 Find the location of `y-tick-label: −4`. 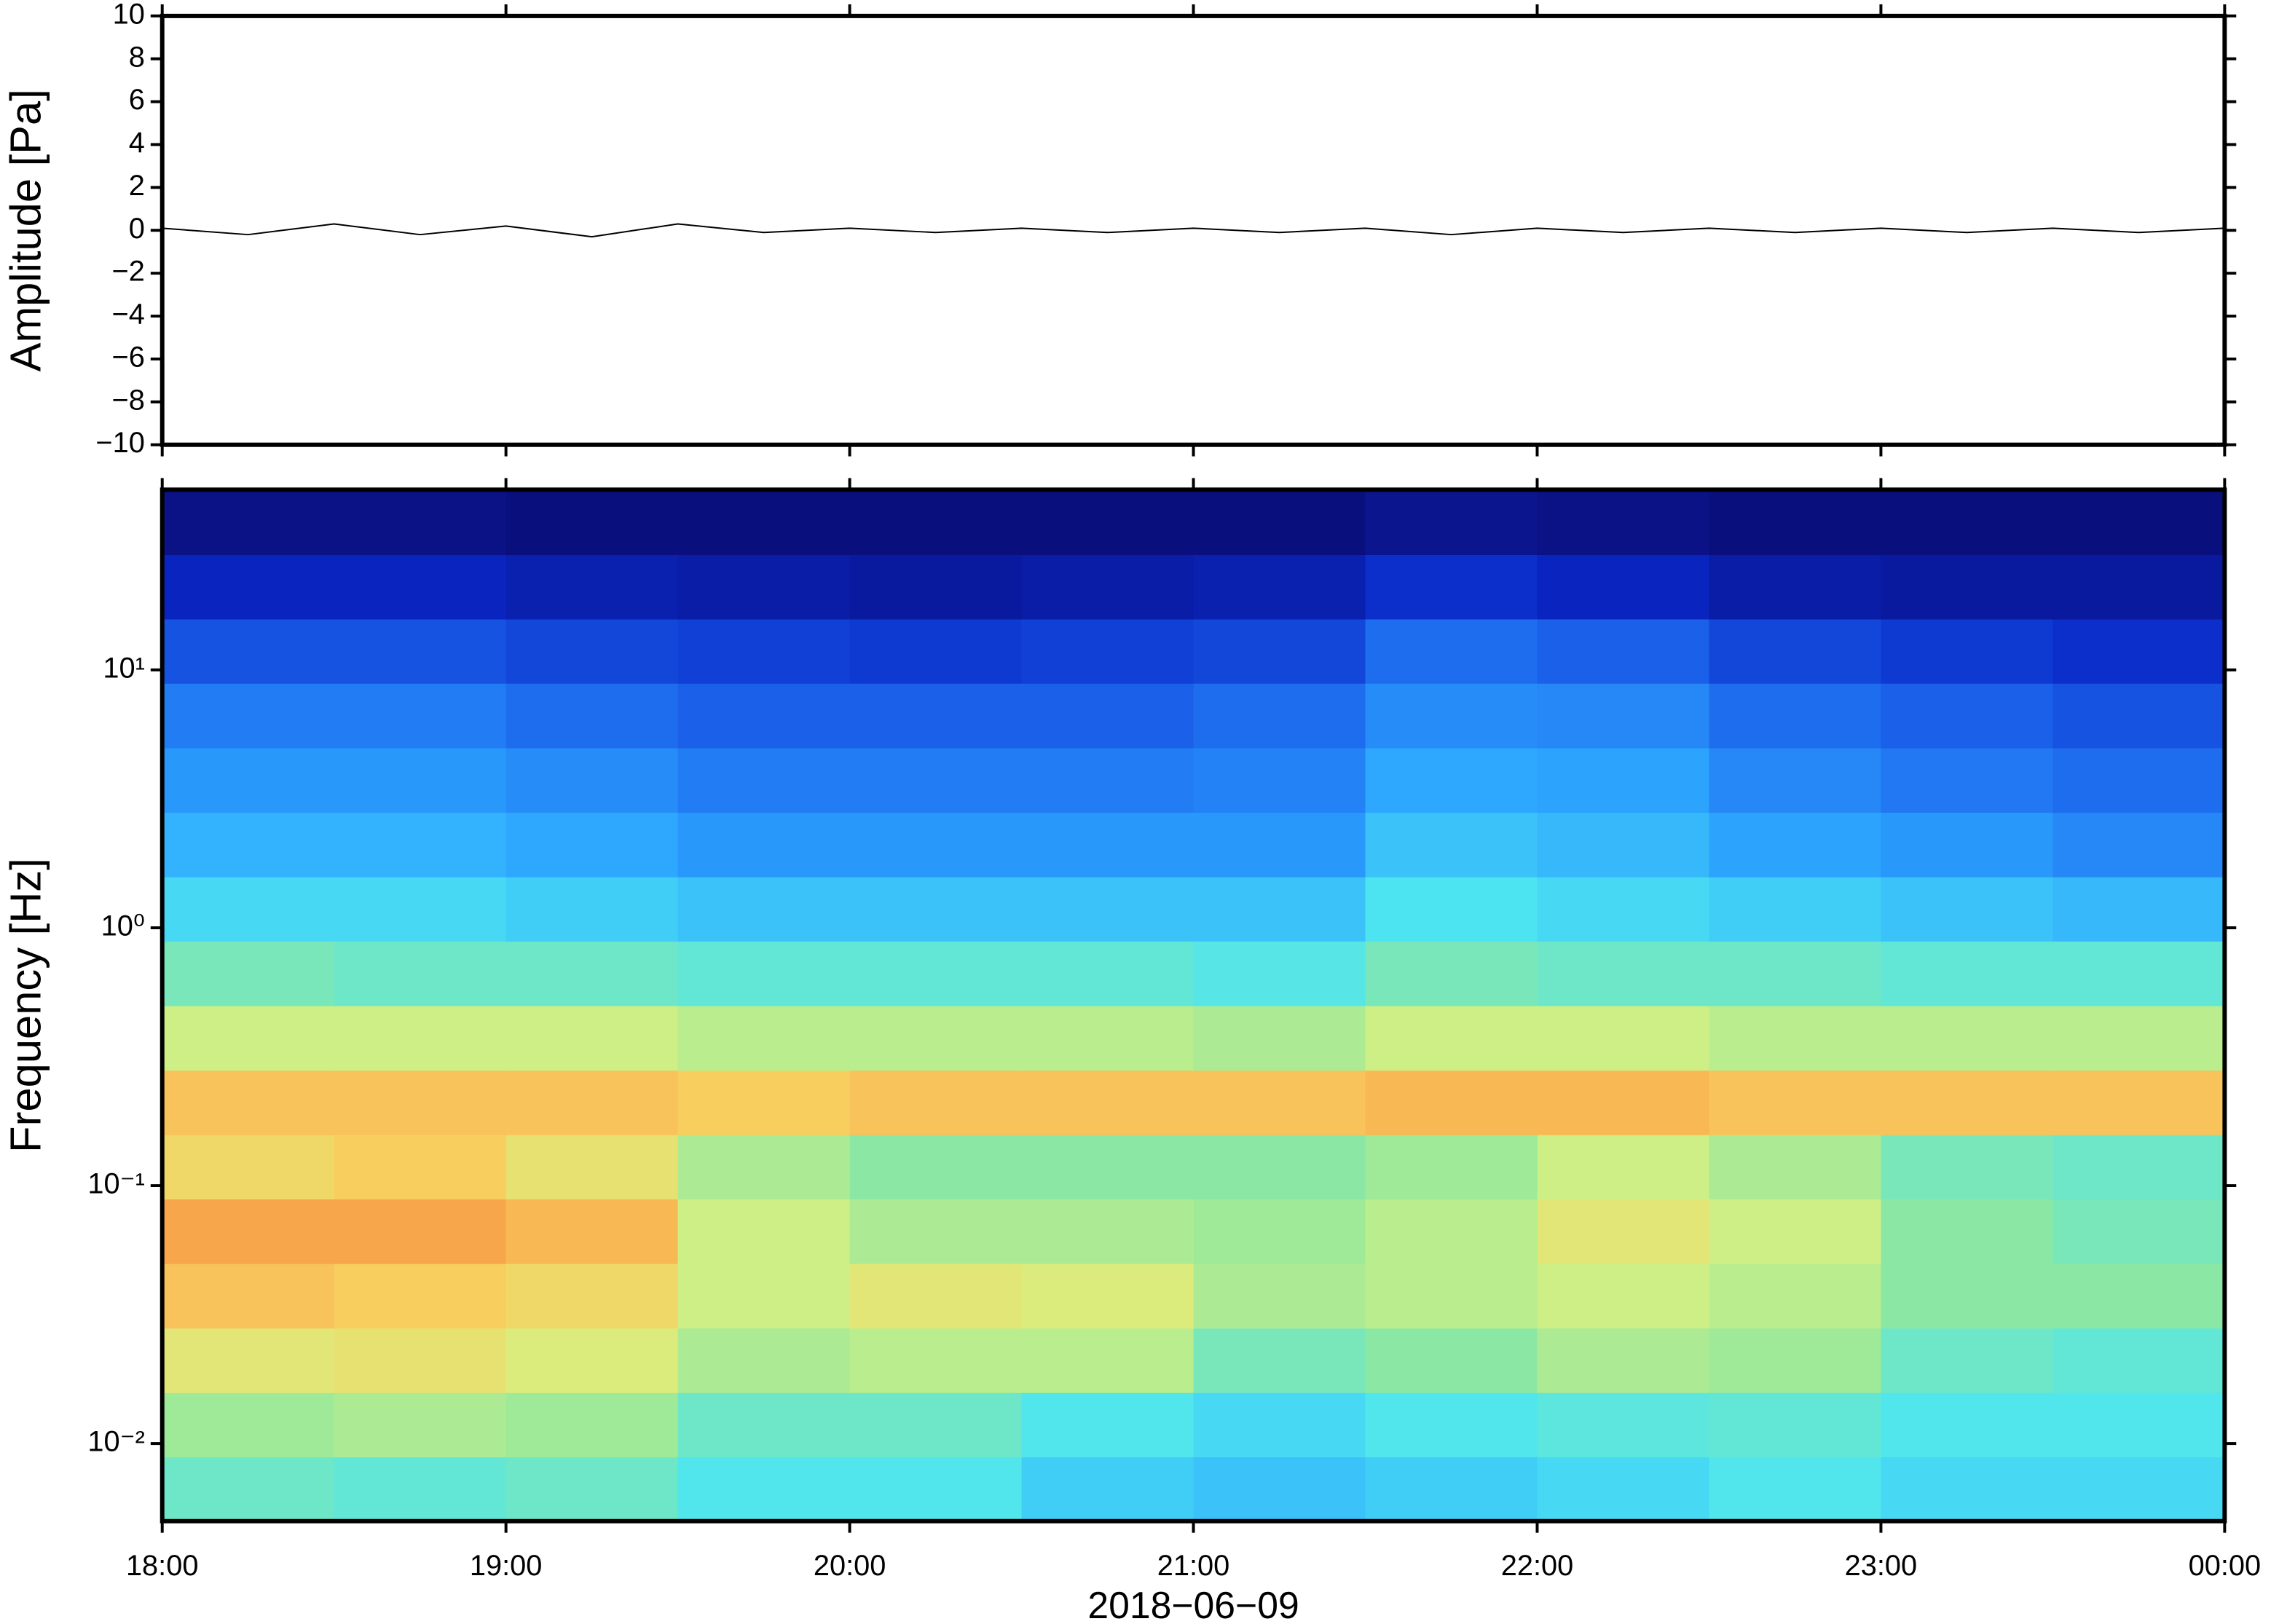

y-tick-label: −4 is located at coordinates (128, 315).